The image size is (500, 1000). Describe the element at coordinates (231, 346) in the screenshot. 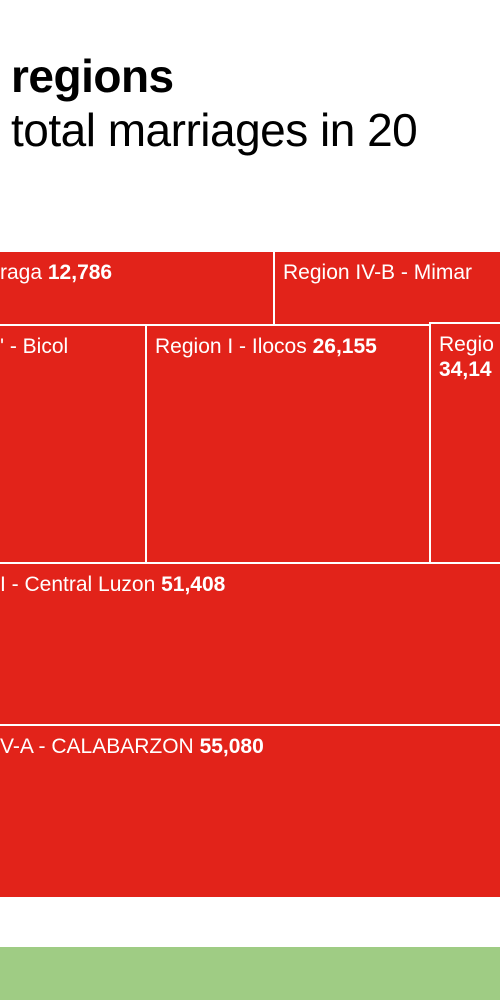

I see `tile-label: Region I - Ilocos` at that location.